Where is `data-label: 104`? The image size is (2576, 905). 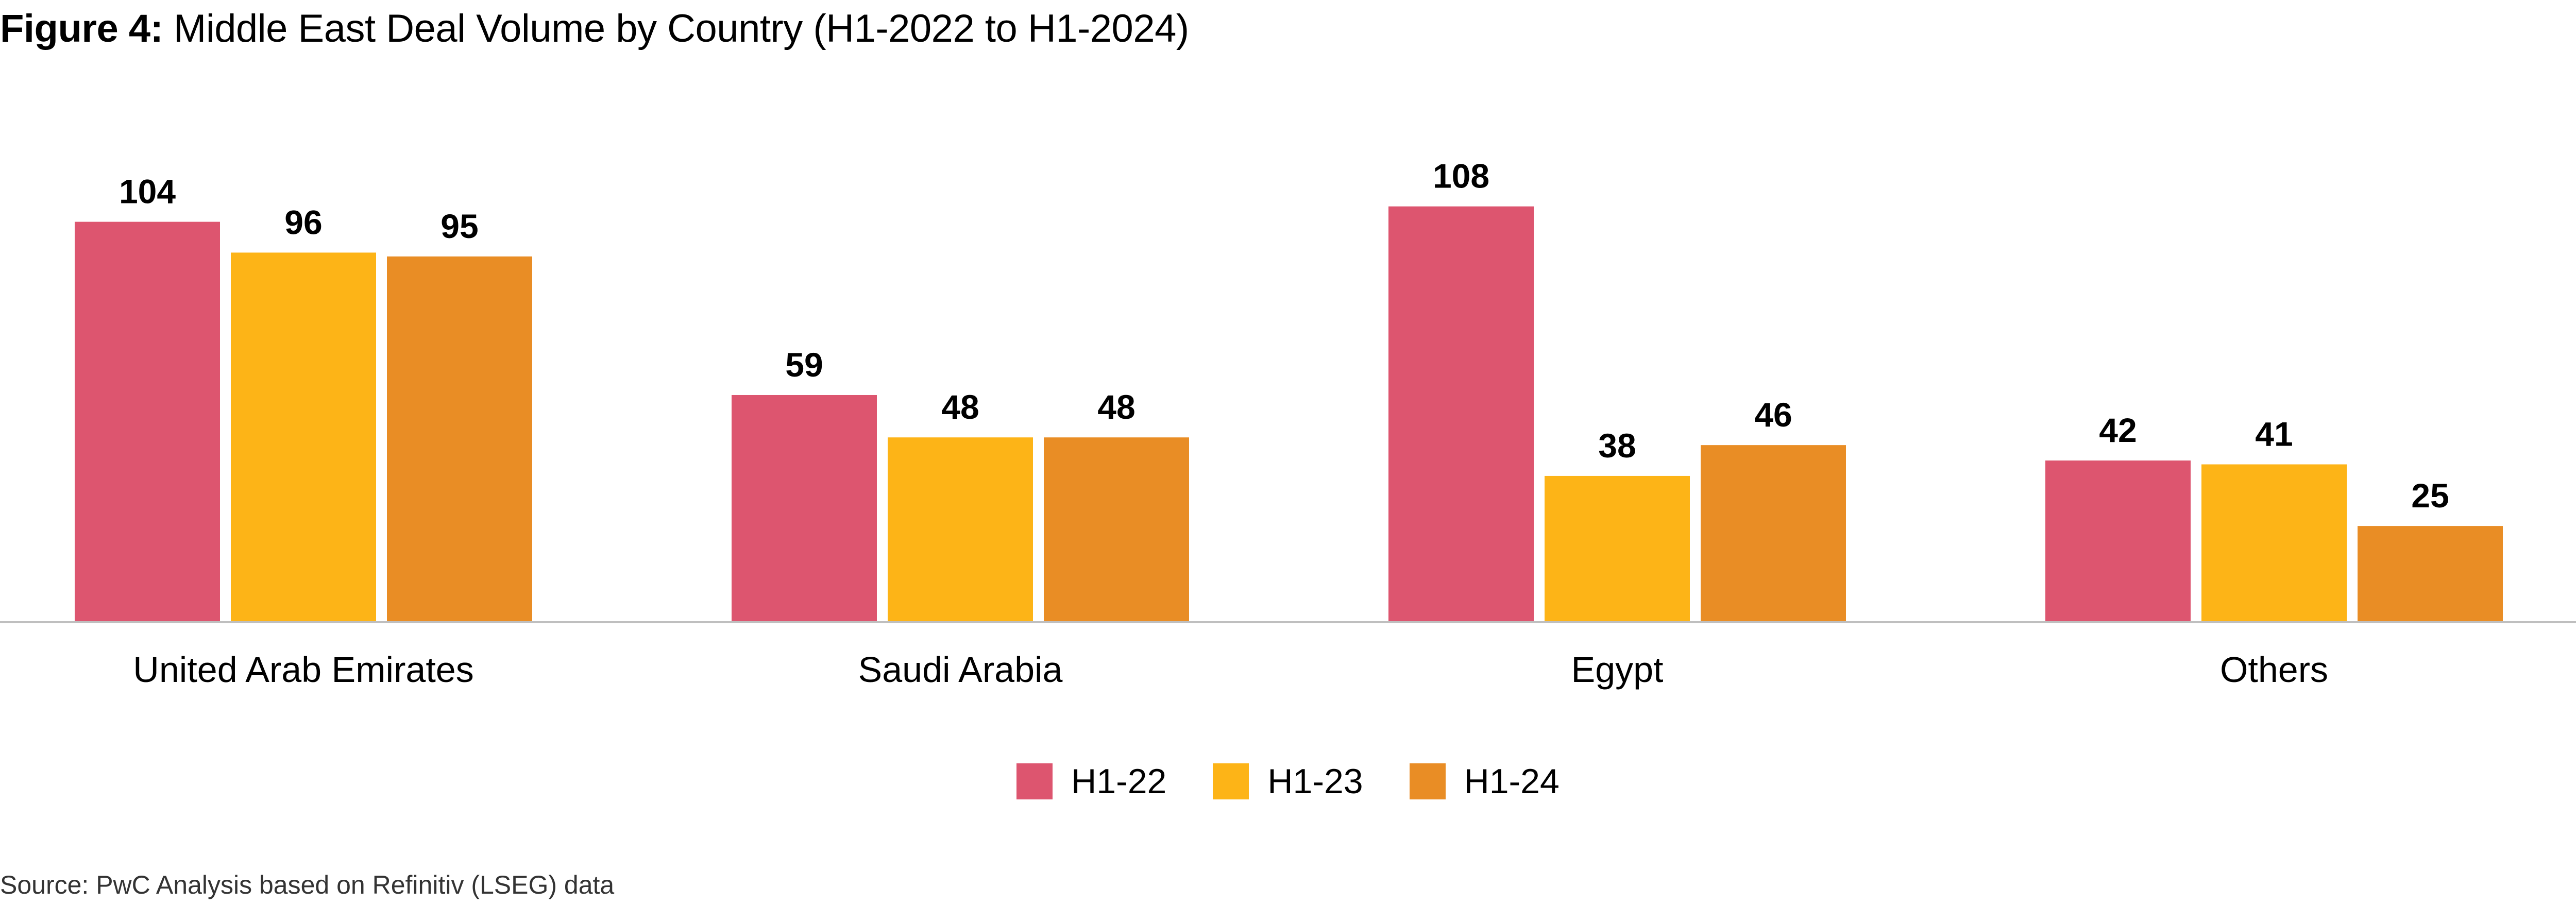
data-label: 104 is located at coordinates (148, 192).